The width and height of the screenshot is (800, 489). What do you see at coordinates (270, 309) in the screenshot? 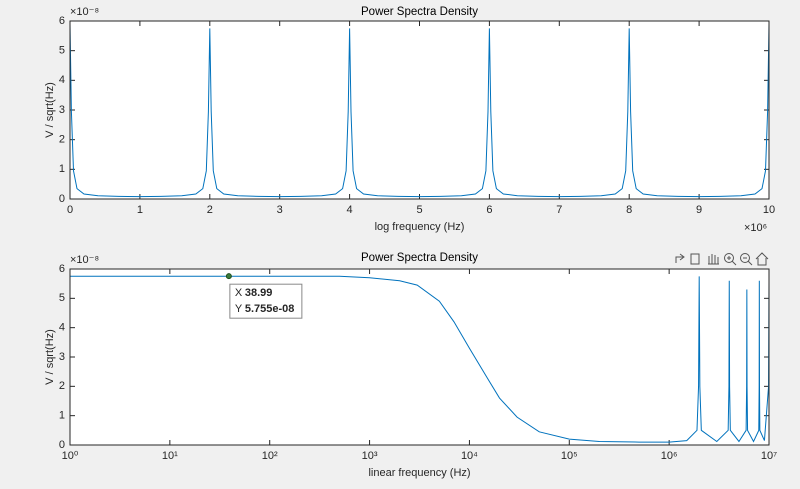
I see `datatip-y-value: 5.755e-08` at bounding box center [270, 309].